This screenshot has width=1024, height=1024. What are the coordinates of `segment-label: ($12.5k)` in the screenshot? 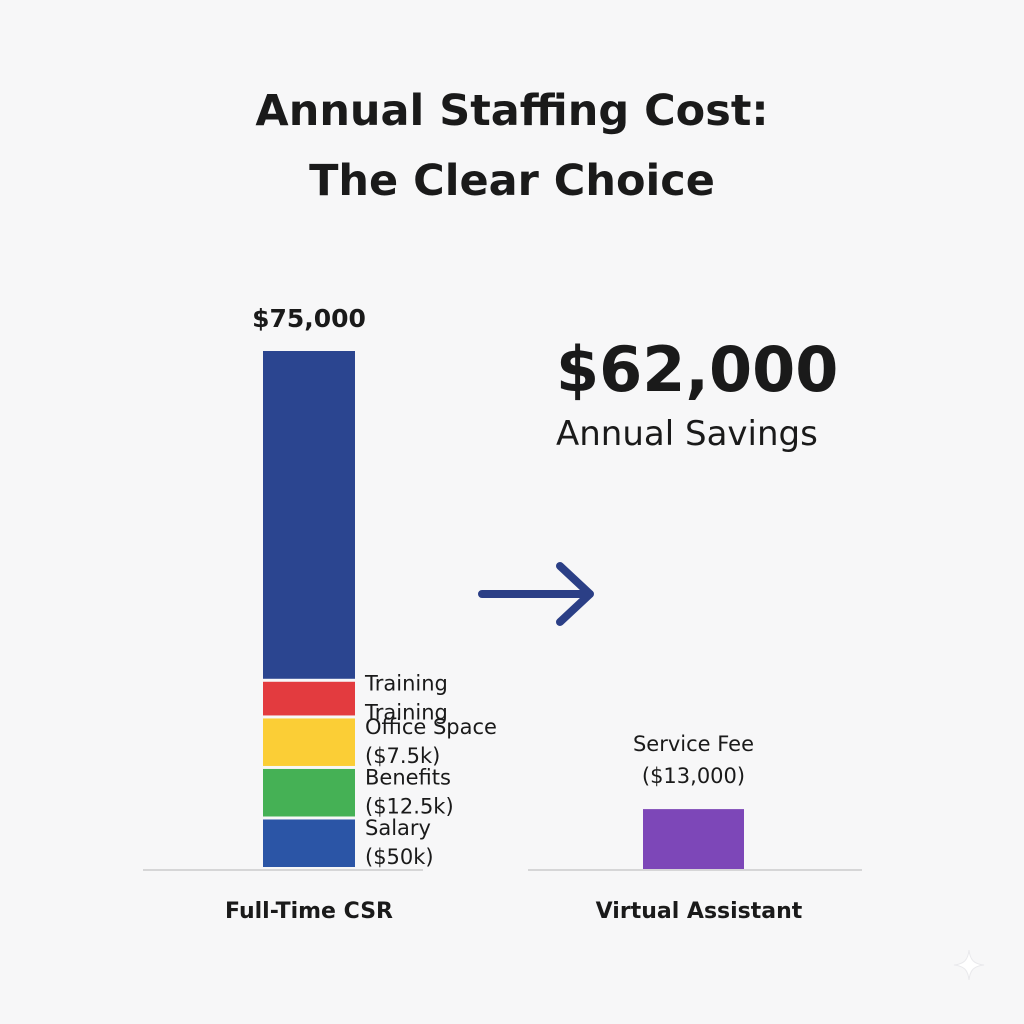 It's located at (409, 807).